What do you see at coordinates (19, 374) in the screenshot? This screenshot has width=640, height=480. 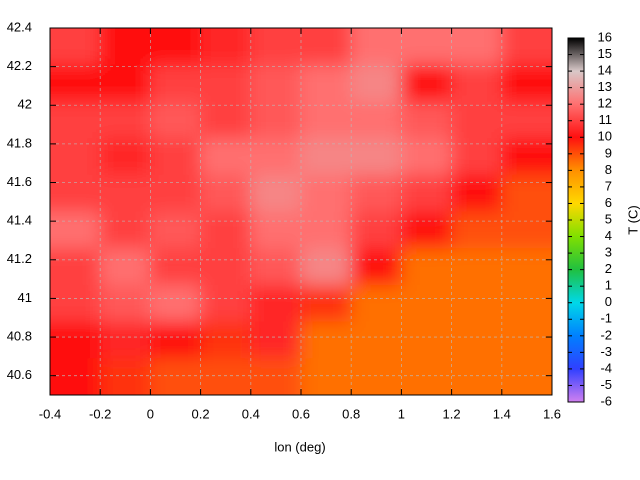 I see `y-tick-label: 40.6` at bounding box center [19, 374].